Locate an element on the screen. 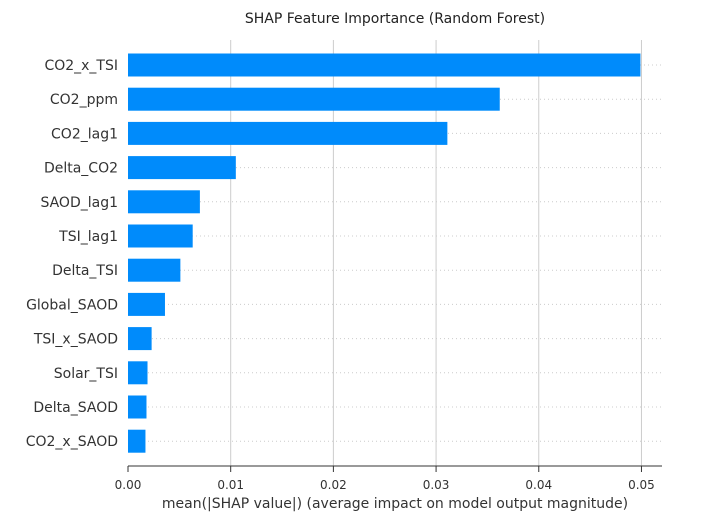 The image size is (727, 518). y-tick-label: TSI_x_SAOD is located at coordinates (75, 340).